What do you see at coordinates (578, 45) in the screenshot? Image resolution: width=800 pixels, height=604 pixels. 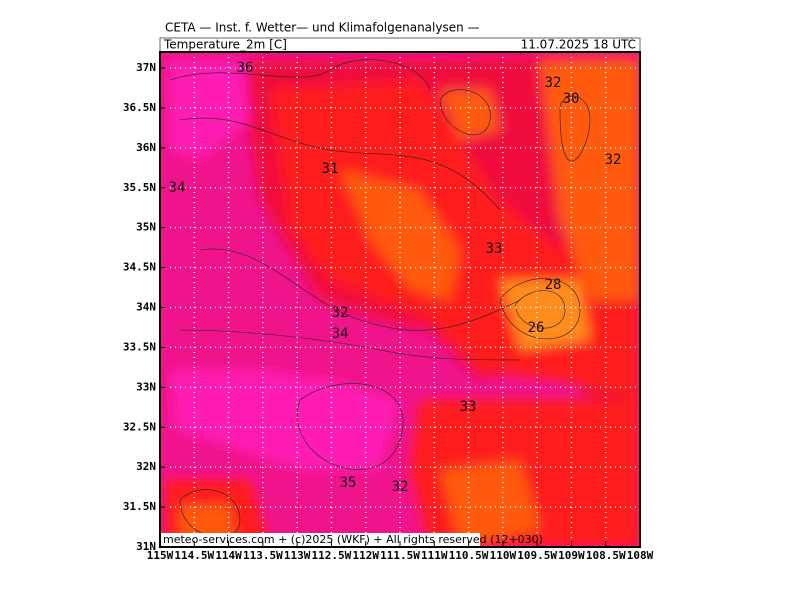 I see `date: 11.07.2025 18 UTC` at bounding box center [578, 45].